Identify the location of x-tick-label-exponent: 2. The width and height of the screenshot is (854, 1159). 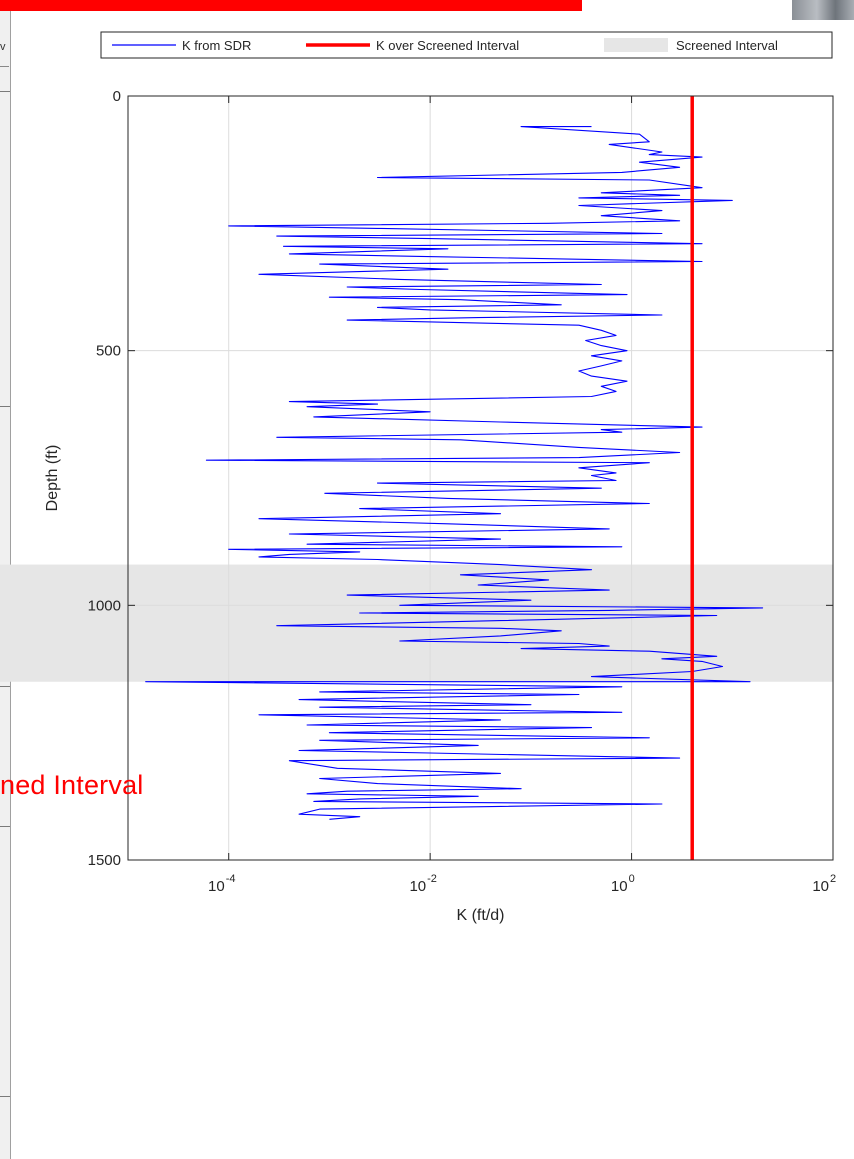
(833, 879).